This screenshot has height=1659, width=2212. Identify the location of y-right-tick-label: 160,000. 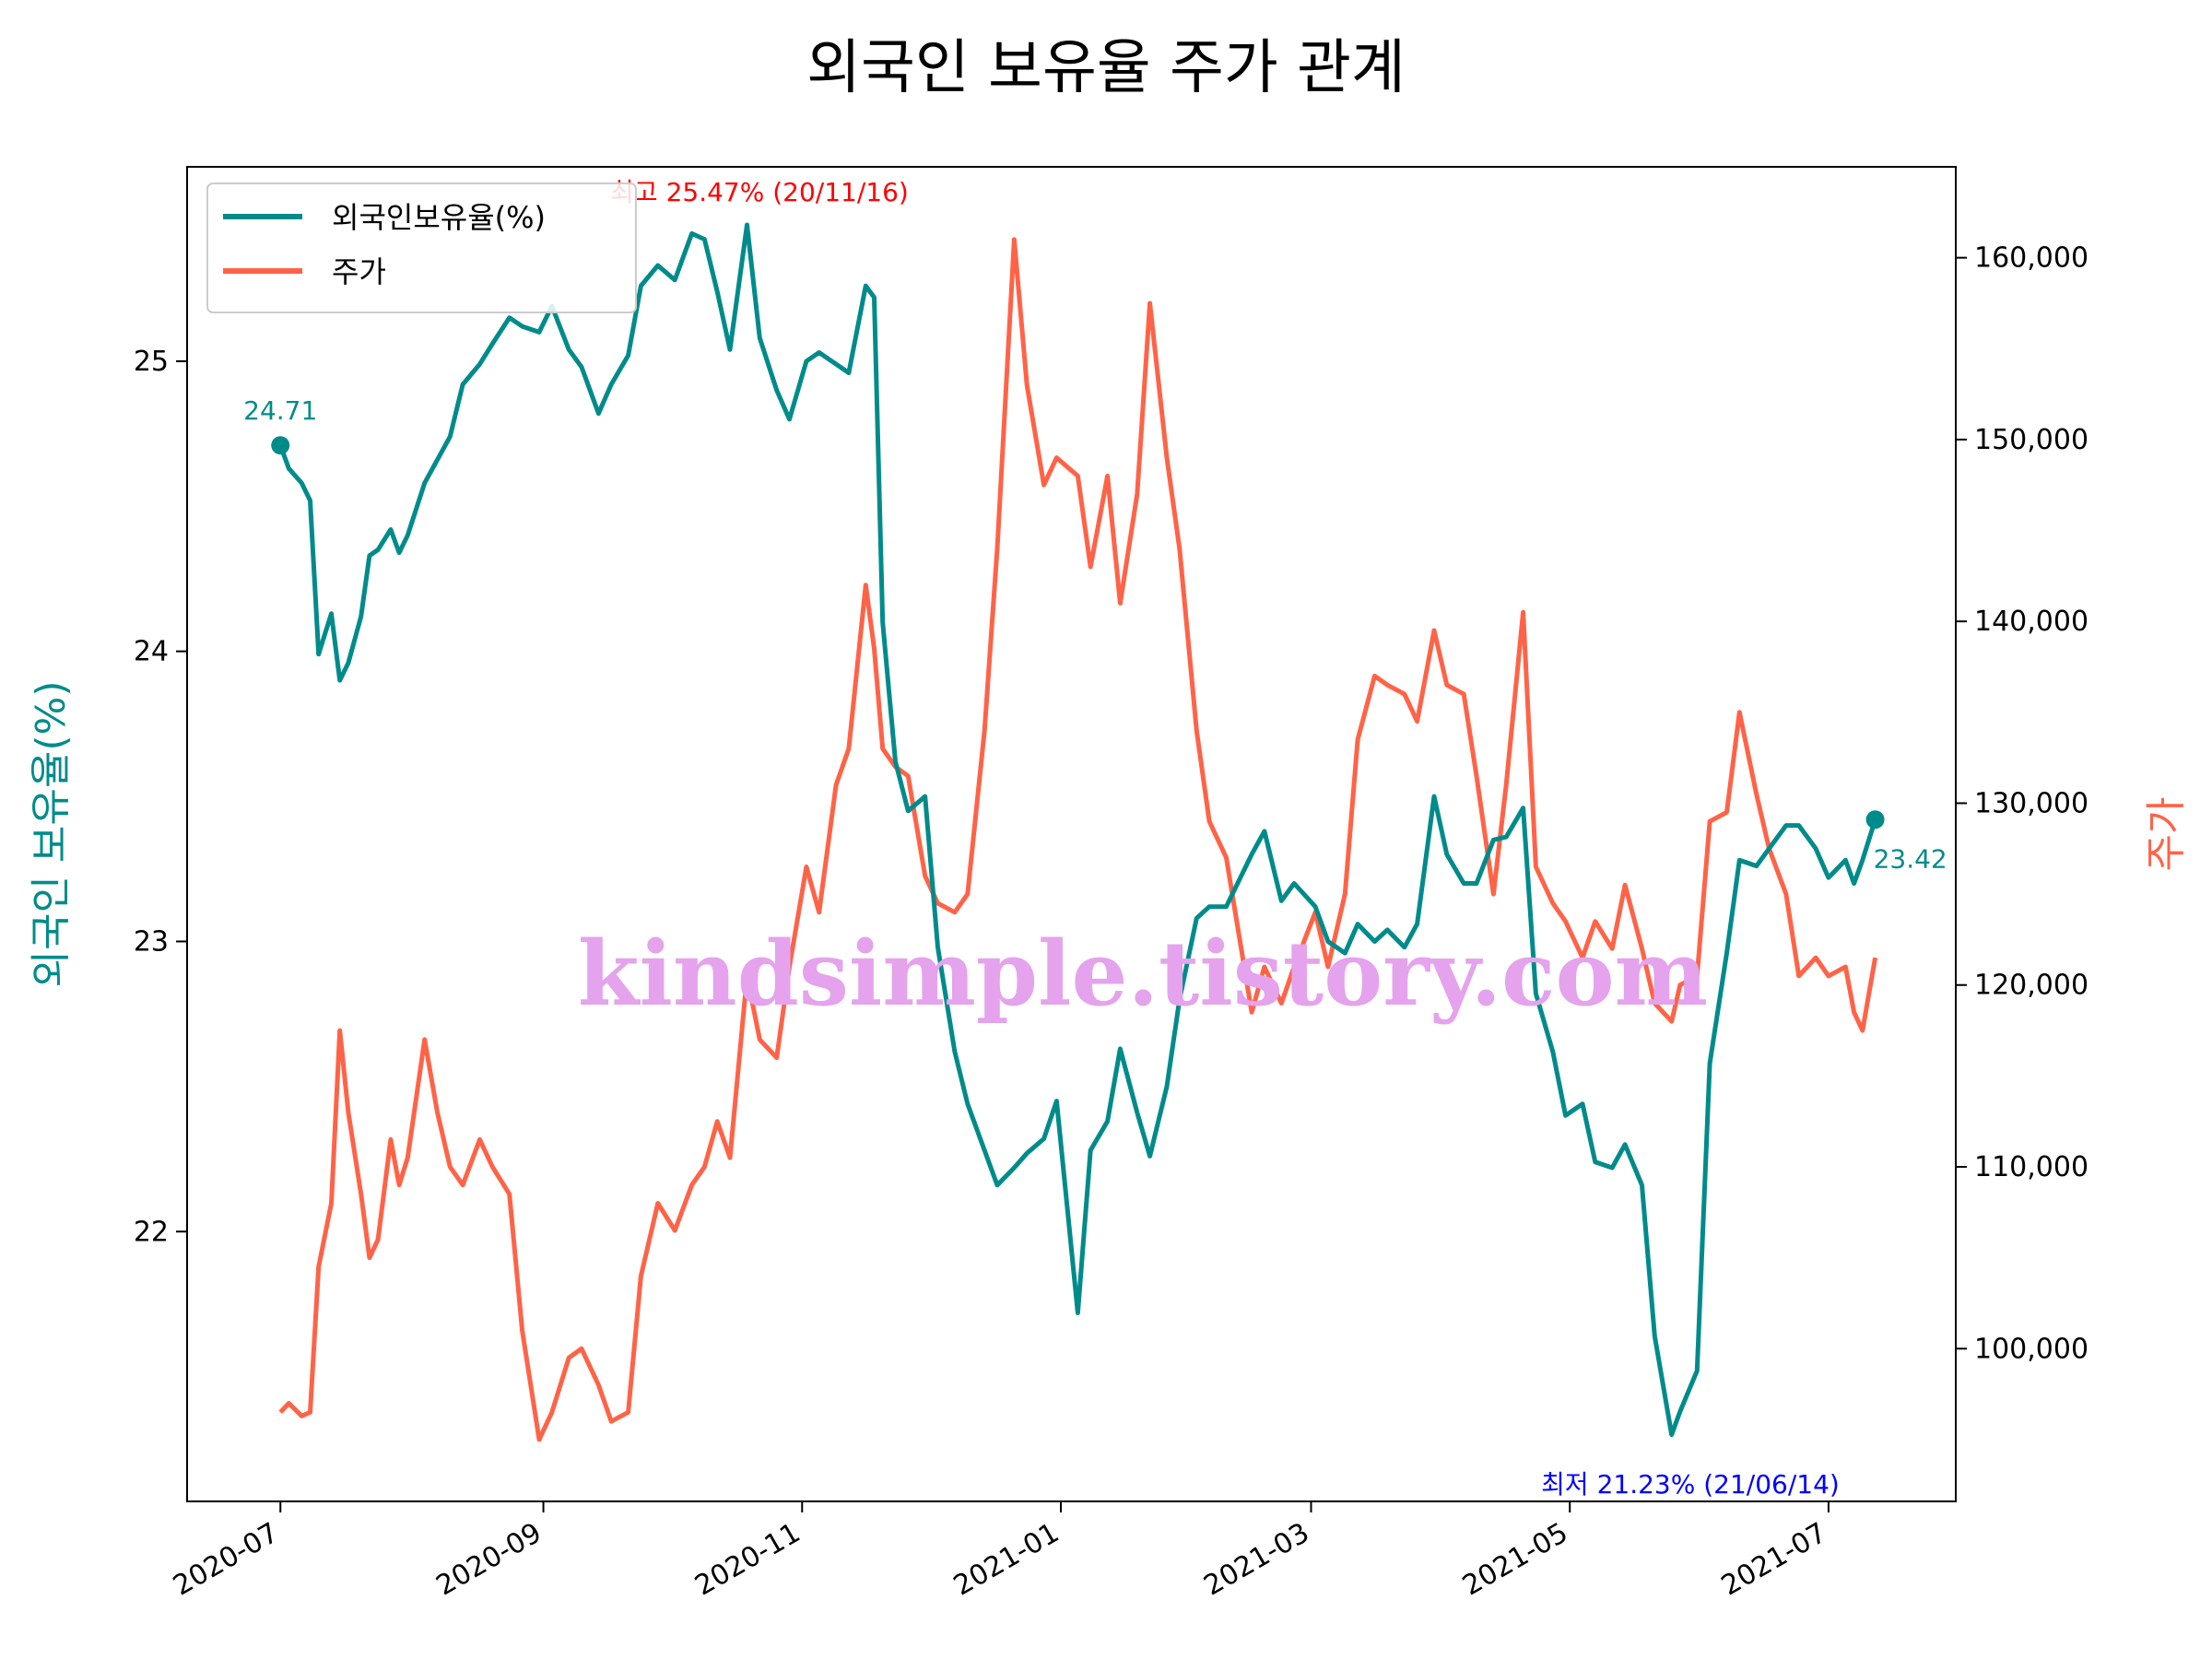
(2031, 258).